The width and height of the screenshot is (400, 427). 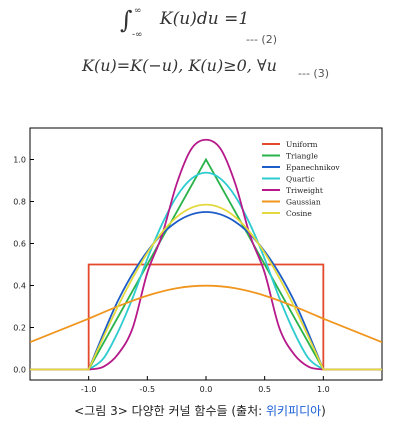 I want to click on y-tick-label: 0.2, so click(x=19, y=328).